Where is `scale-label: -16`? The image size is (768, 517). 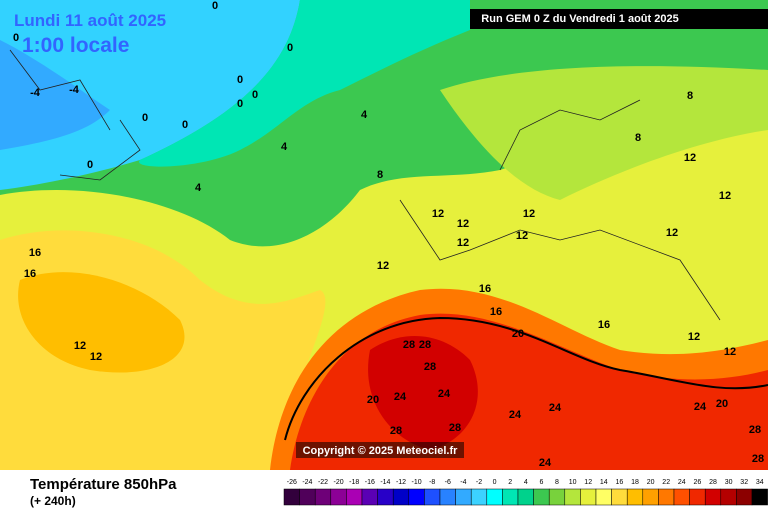
scale-label: -16 is located at coordinates (370, 482).